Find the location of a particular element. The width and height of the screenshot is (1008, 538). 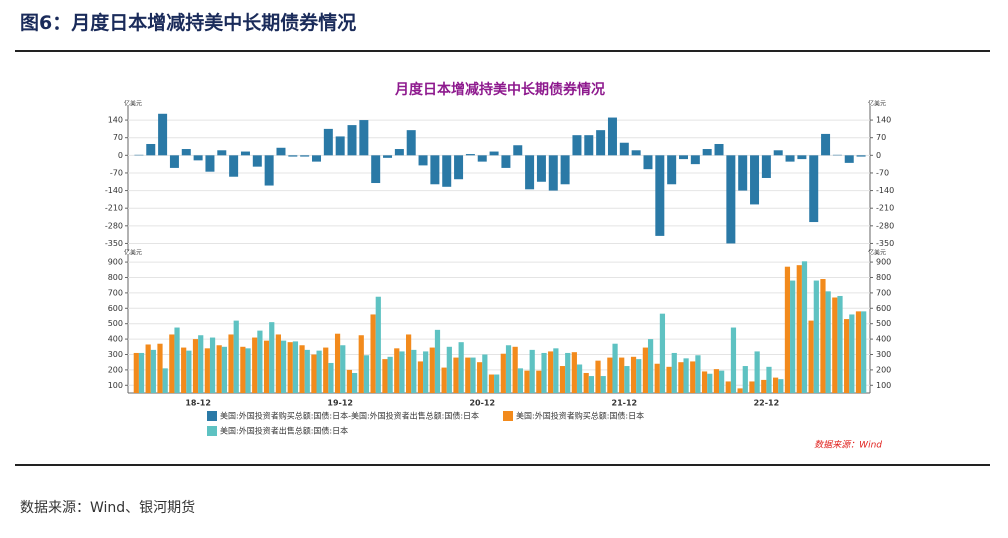

y-tick-label: 200 is located at coordinates (883, 369).